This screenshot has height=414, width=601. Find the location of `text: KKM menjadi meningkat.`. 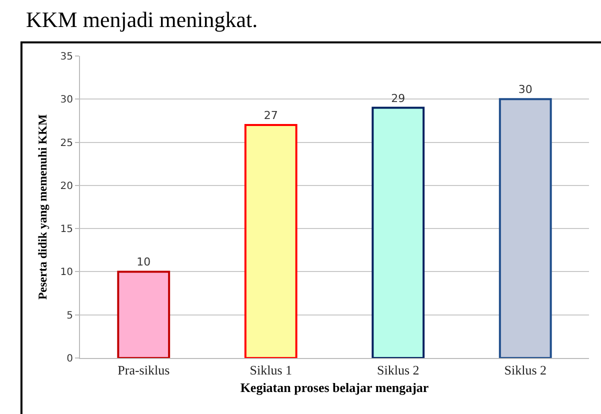

text: KKM menjadi meningkat. is located at coordinates (142, 19).